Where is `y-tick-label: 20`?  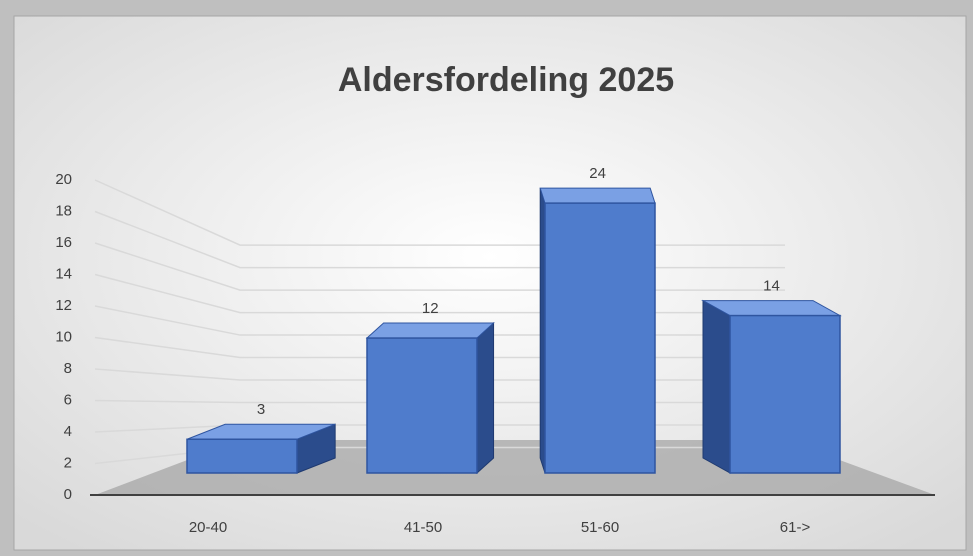 y-tick-label: 20 is located at coordinates (63, 179).